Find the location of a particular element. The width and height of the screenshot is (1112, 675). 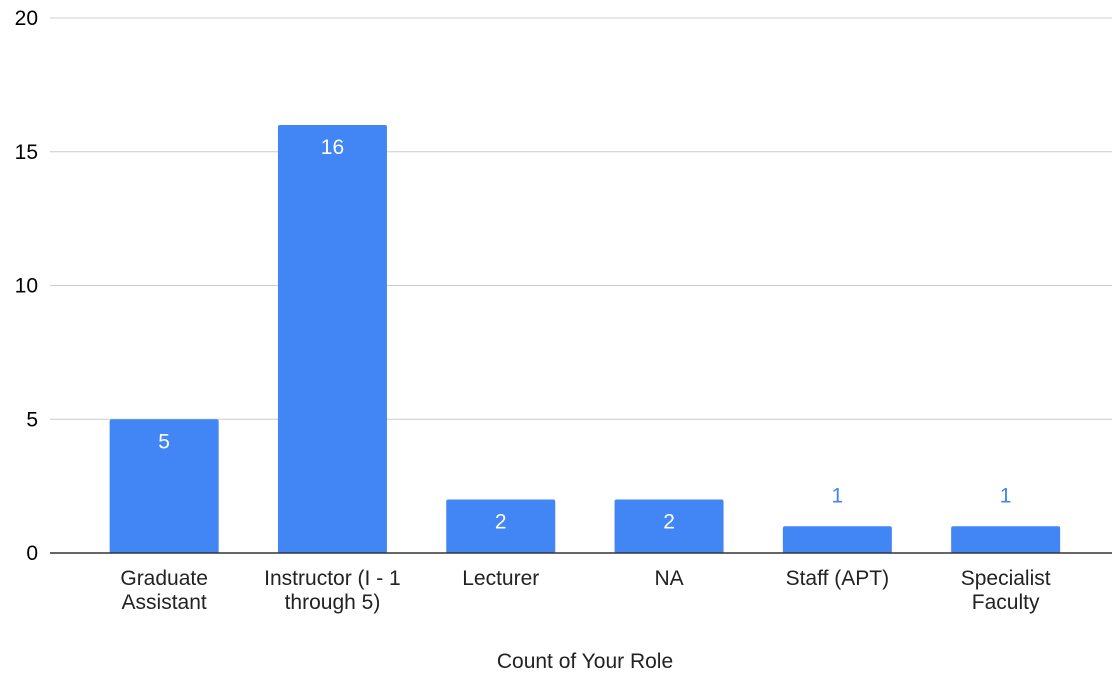

data-label: 5 is located at coordinates (164, 441).